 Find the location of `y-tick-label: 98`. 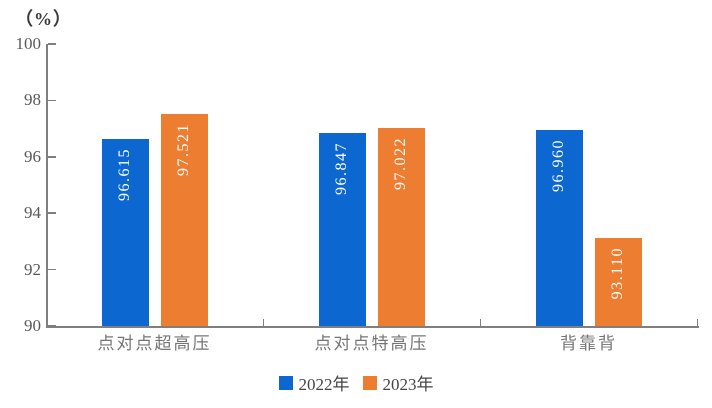

y-tick-label: 98 is located at coordinates (32, 100).